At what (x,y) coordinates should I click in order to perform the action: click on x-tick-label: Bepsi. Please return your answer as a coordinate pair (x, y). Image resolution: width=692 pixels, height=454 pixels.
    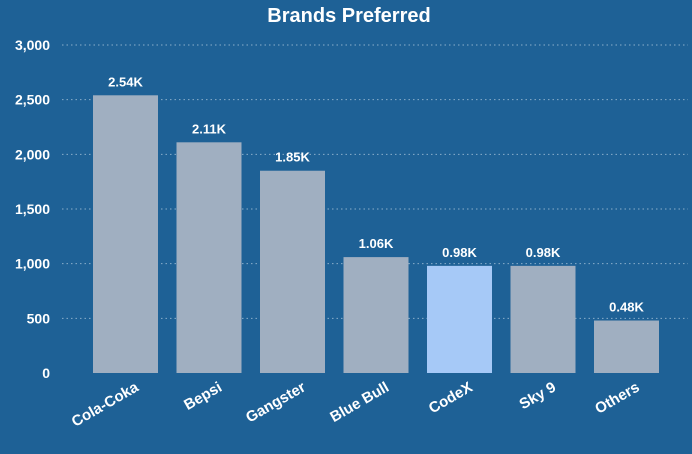
    Looking at the image, I should click on (203, 396).